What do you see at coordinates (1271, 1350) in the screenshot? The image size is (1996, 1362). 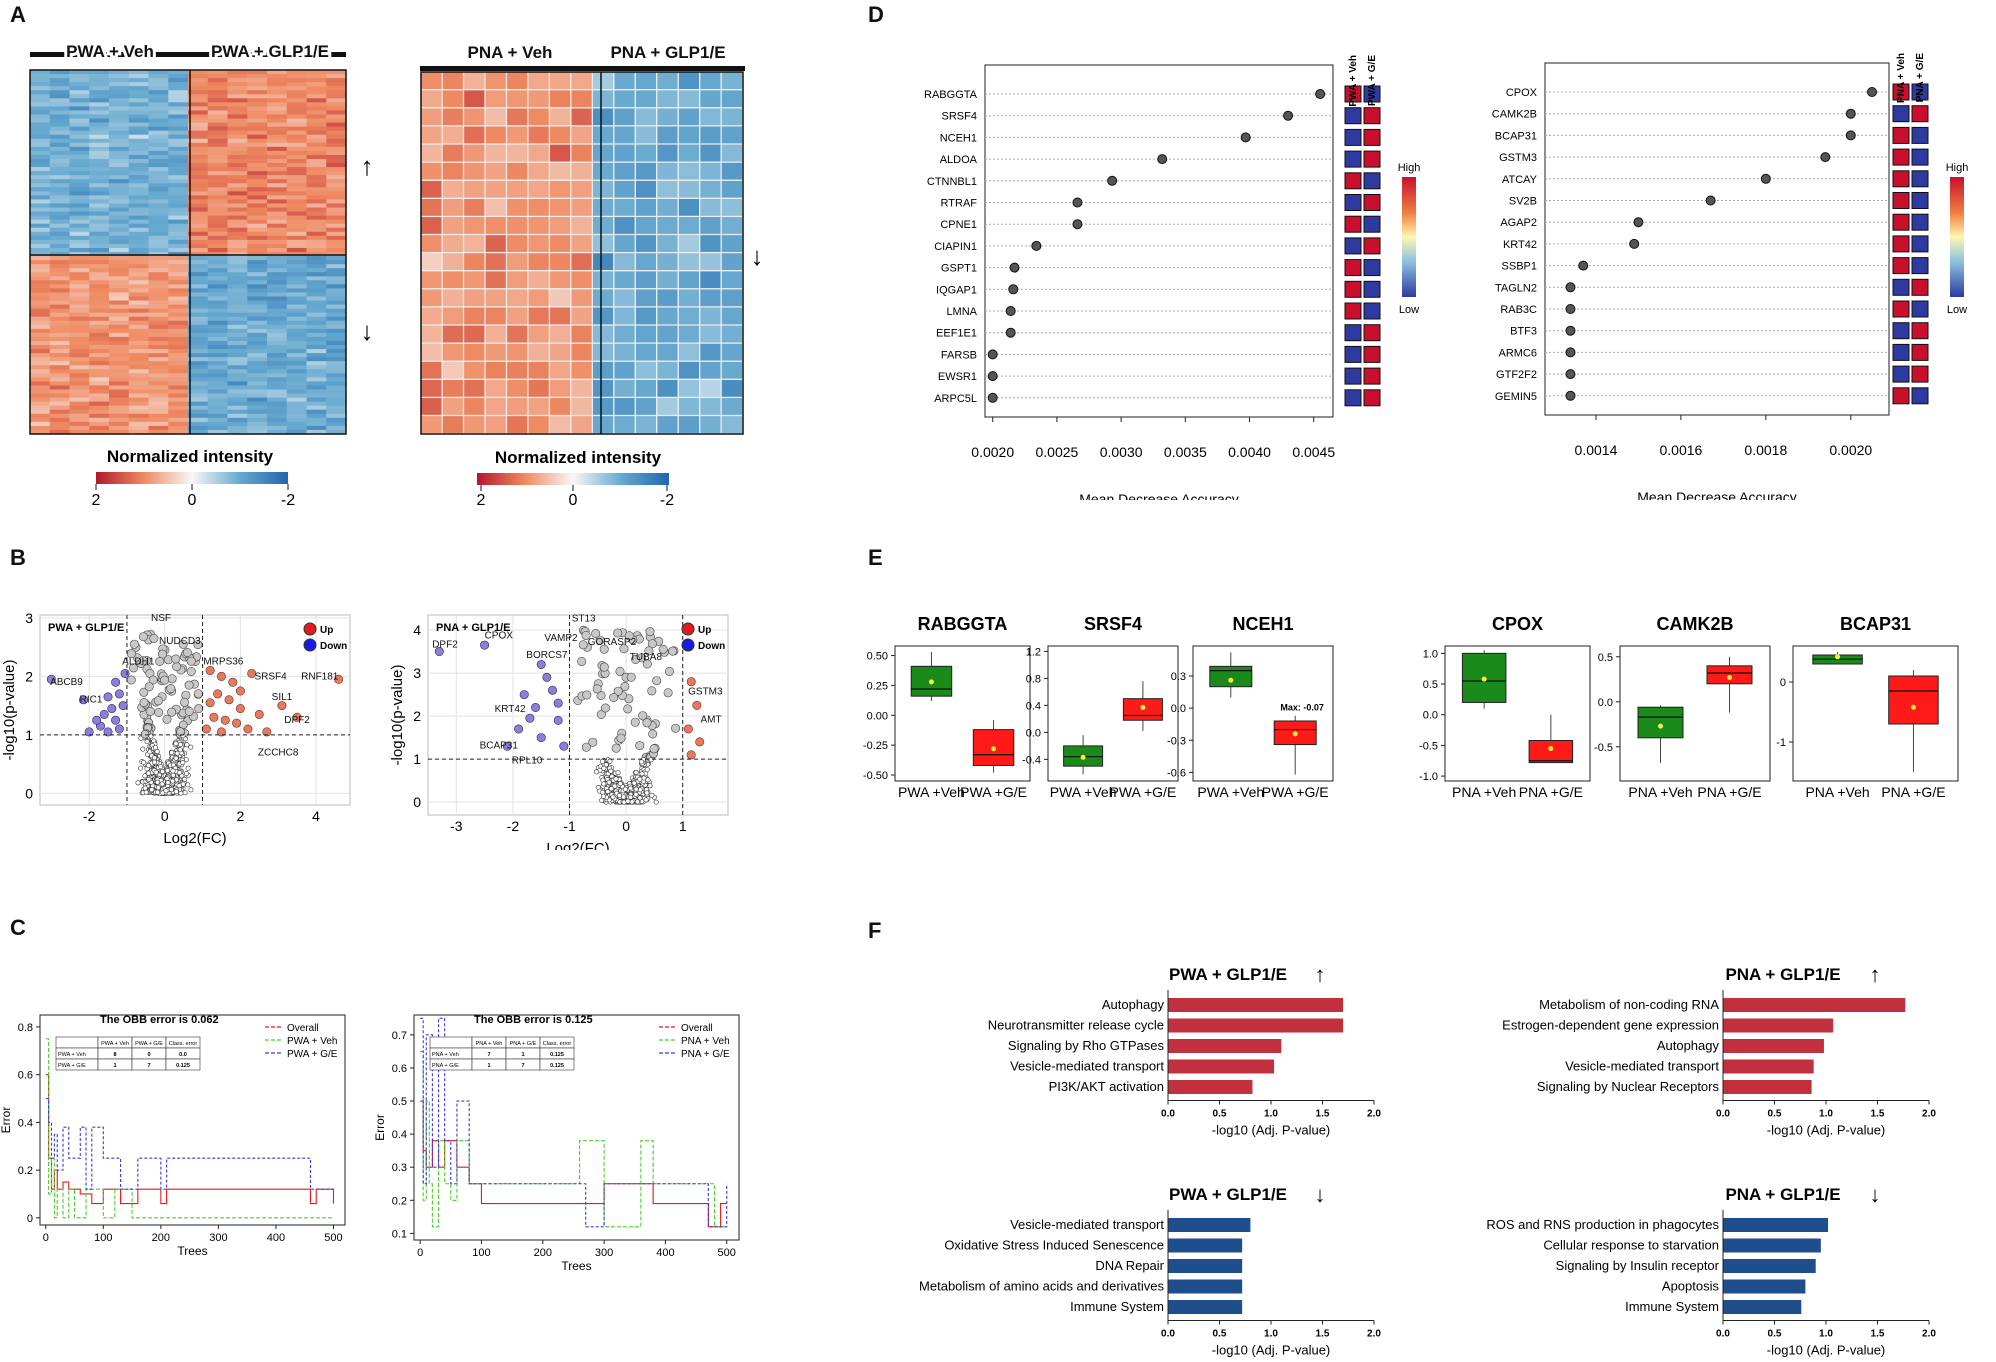 I see `x-axis-title: -log10 (Adj. P-value)` at bounding box center [1271, 1350].